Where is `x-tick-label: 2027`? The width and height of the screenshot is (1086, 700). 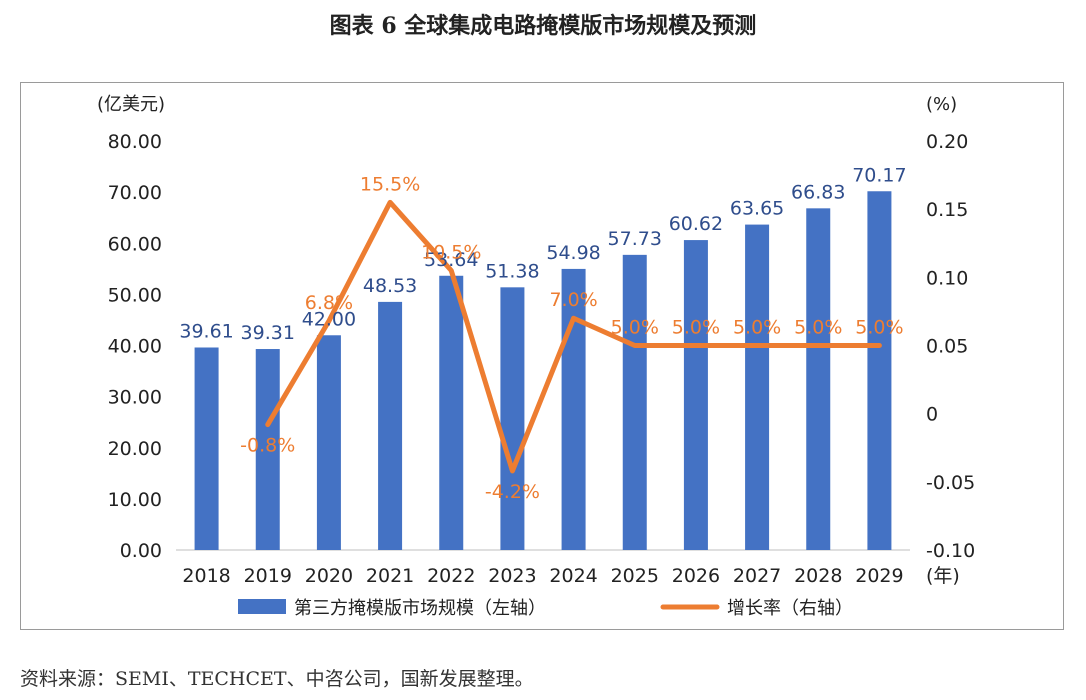
x-tick-label: 2027 is located at coordinates (757, 576).